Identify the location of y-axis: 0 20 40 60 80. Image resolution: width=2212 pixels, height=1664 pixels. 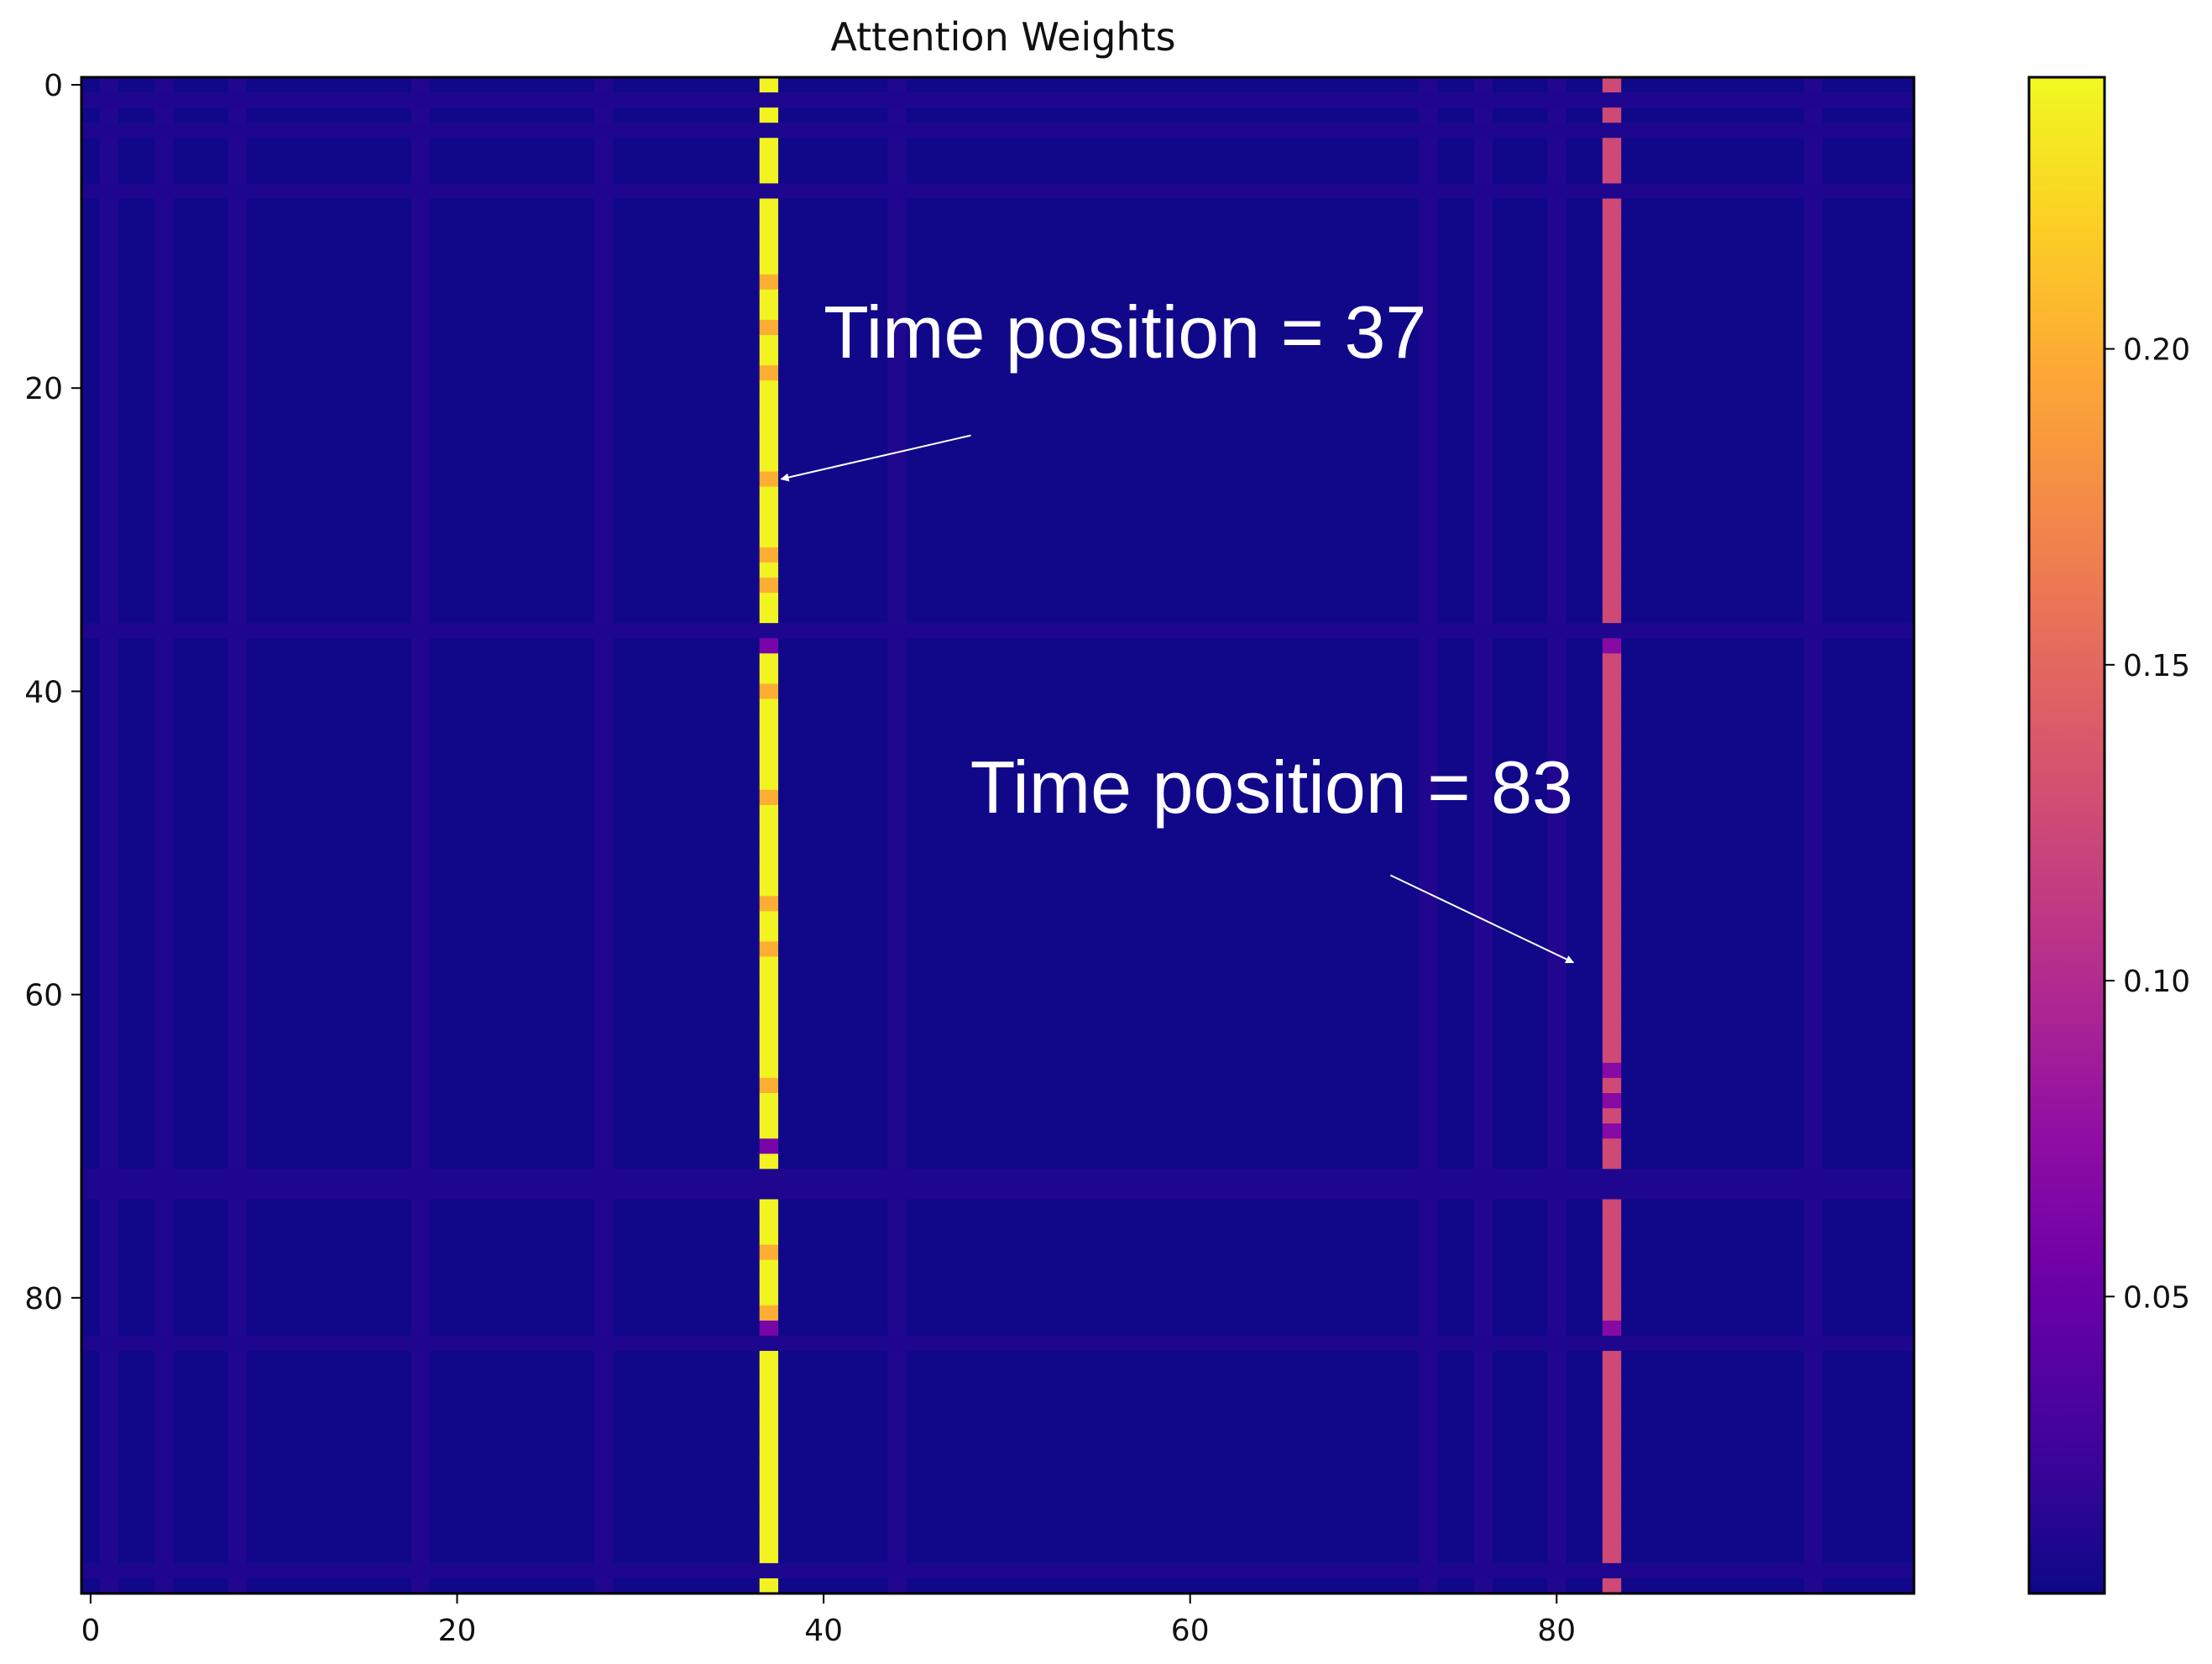
(53, 692).